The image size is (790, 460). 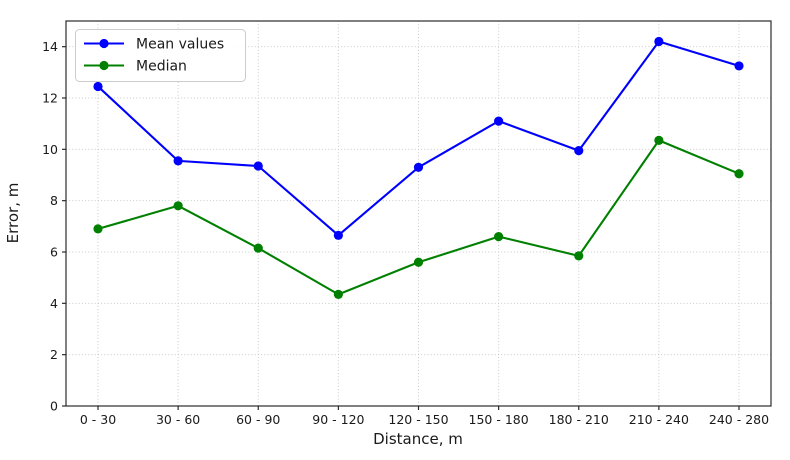 What do you see at coordinates (50, 98) in the screenshot?
I see `y-tick-label: 12` at bounding box center [50, 98].